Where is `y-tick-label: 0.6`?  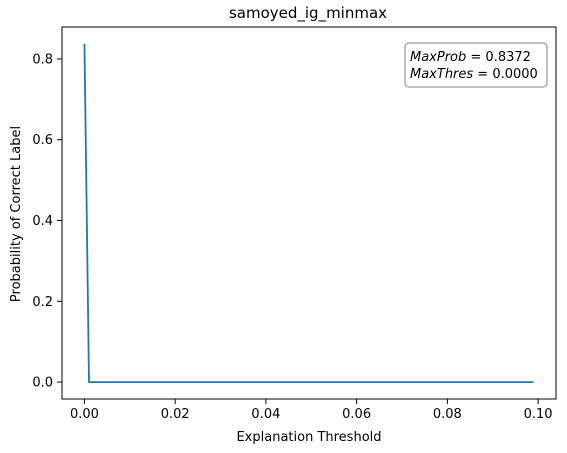 y-tick-label: 0.6 is located at coordinates (42, 140).